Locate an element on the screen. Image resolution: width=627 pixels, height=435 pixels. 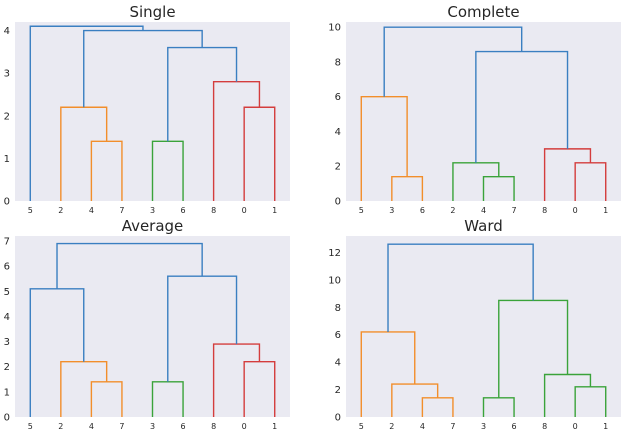
chart-title: Single is located at coordinates (152, 12).